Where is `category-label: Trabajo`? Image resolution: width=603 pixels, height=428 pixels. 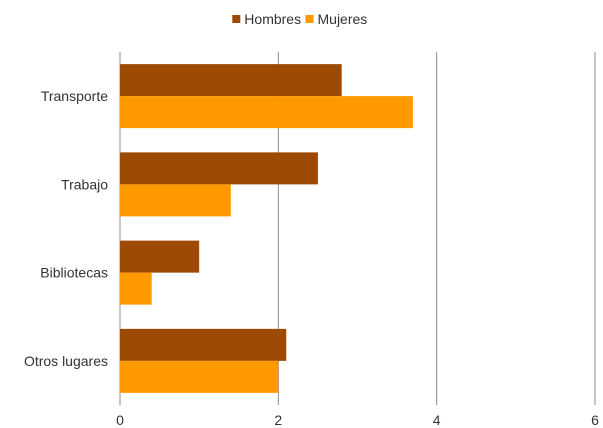
category-label: Trabajo is located at coordinates (84, 184).